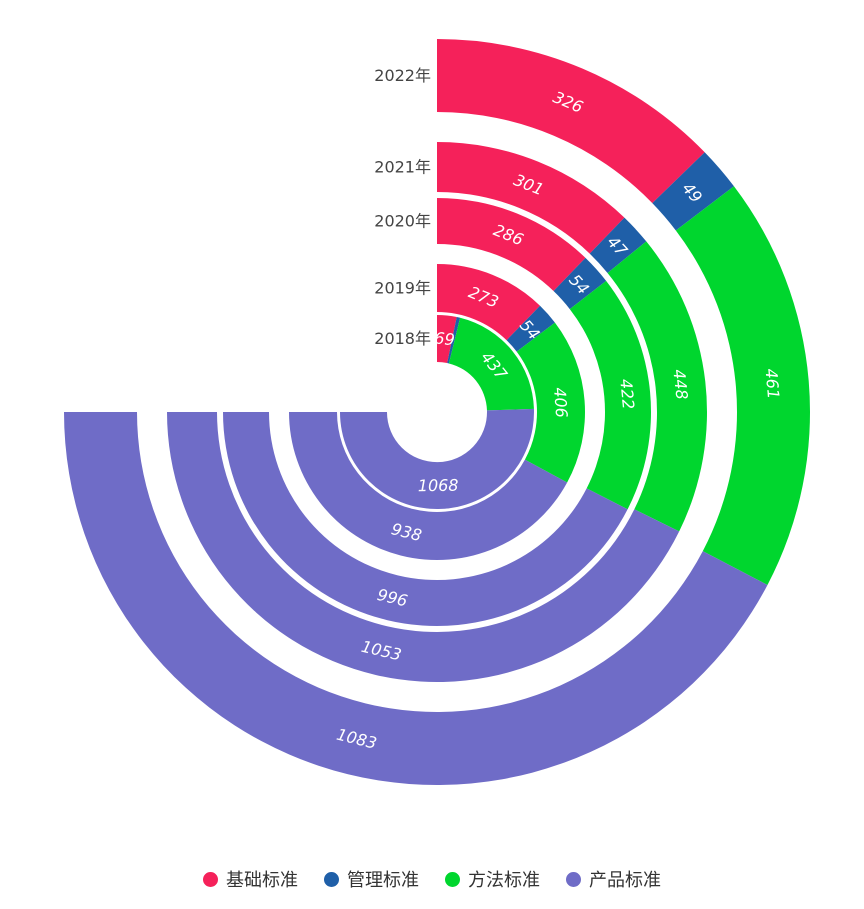  Describe the element at coordinates (571, 121) in the screenshot. I see `arc-基础标准-2022年` at that location.